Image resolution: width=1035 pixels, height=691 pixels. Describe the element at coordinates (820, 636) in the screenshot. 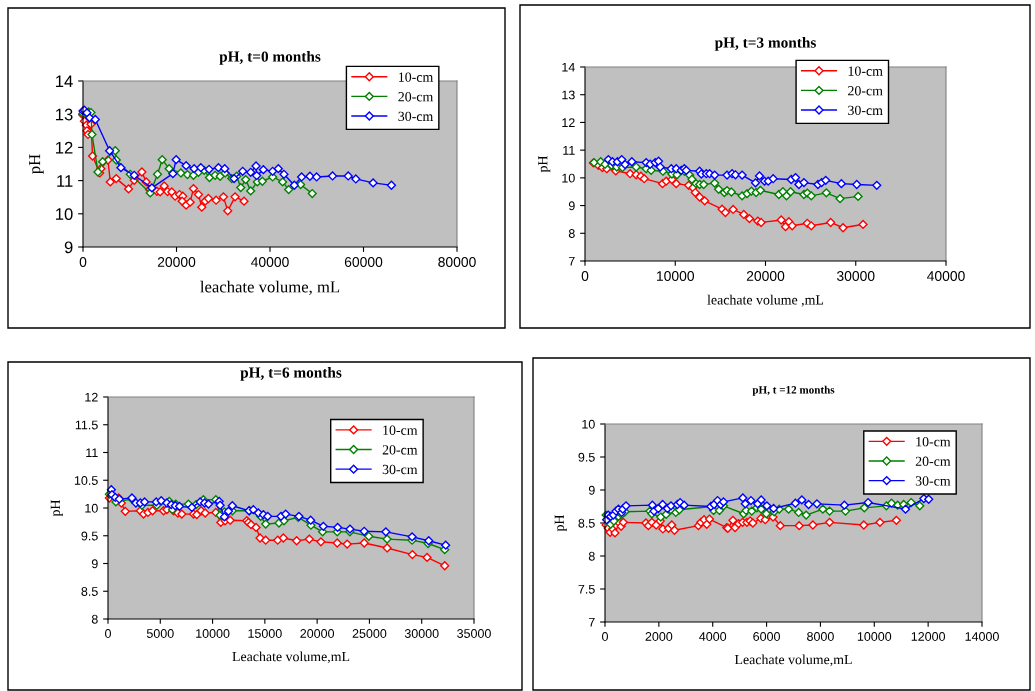

I see `x-tick-label: 8000` at that location.